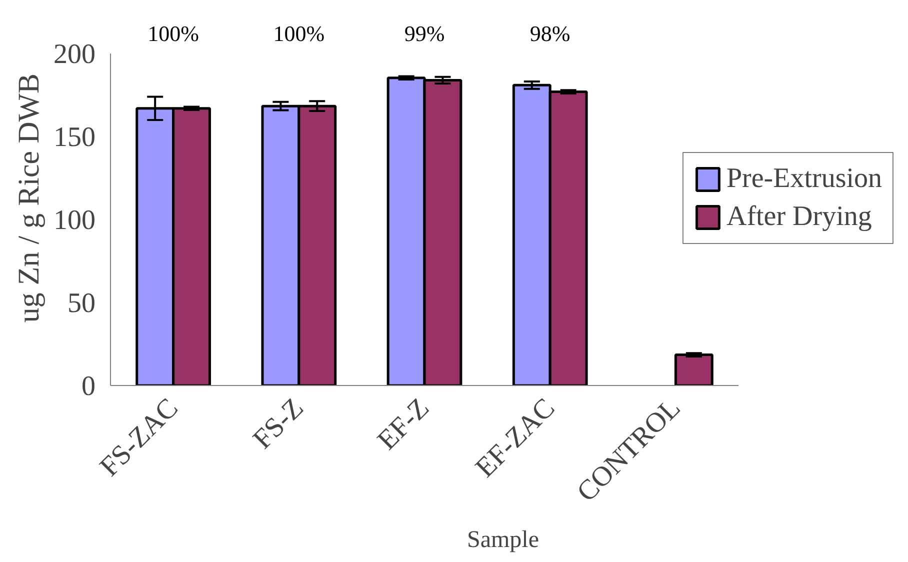 This screenshot has height=562, width=908. I want to click on x-axis-title: Sample, so click(503, 539).